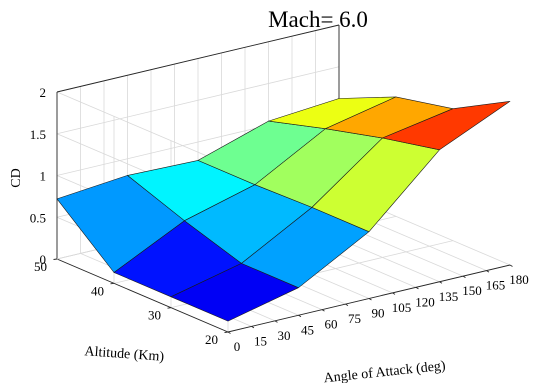  Describe the element at coordinates (97, 290) in the screenshot. I see `y-tick-label: 40` at that location.